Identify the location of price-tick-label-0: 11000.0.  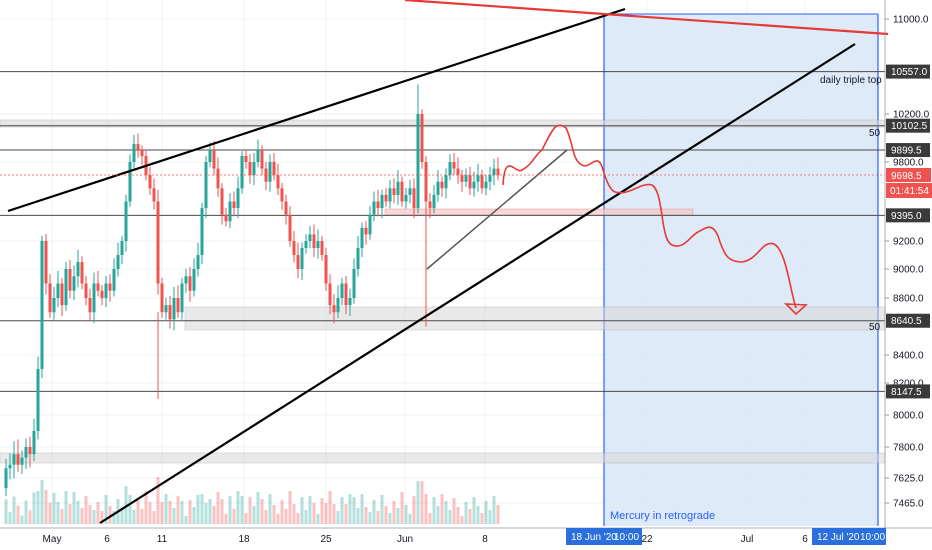
(911, 20).